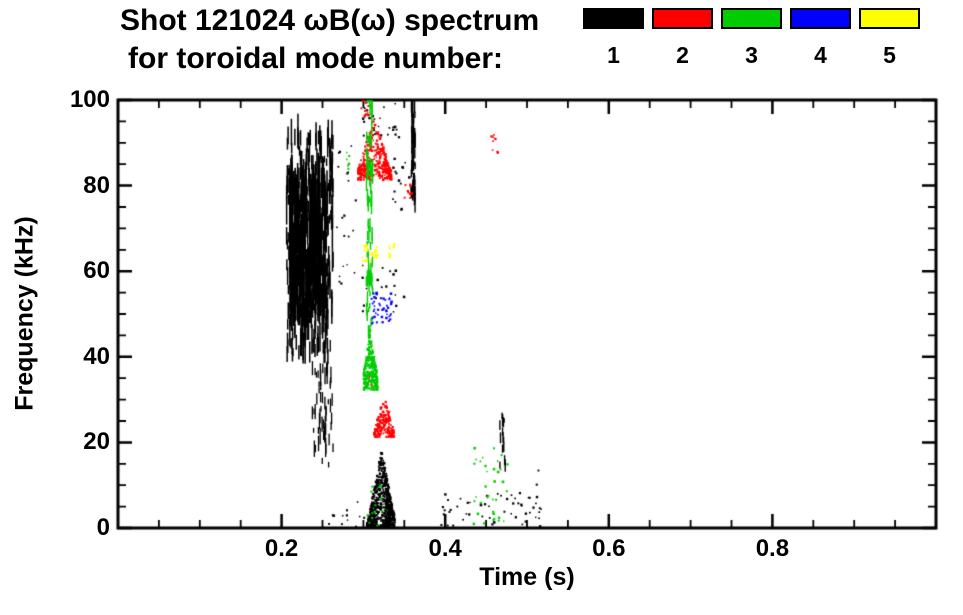 The image size is (963, 615). Describe the element at coordinates (315, 58) in the screenshot. I see `chart-subtitle: for toroidal mode number:` at that location.